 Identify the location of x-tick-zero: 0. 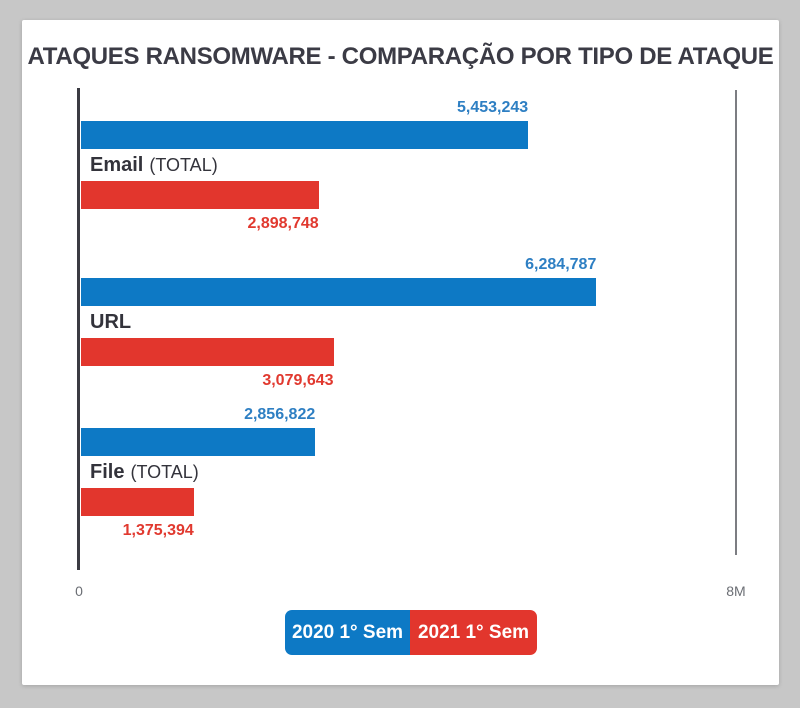
(79, 591).